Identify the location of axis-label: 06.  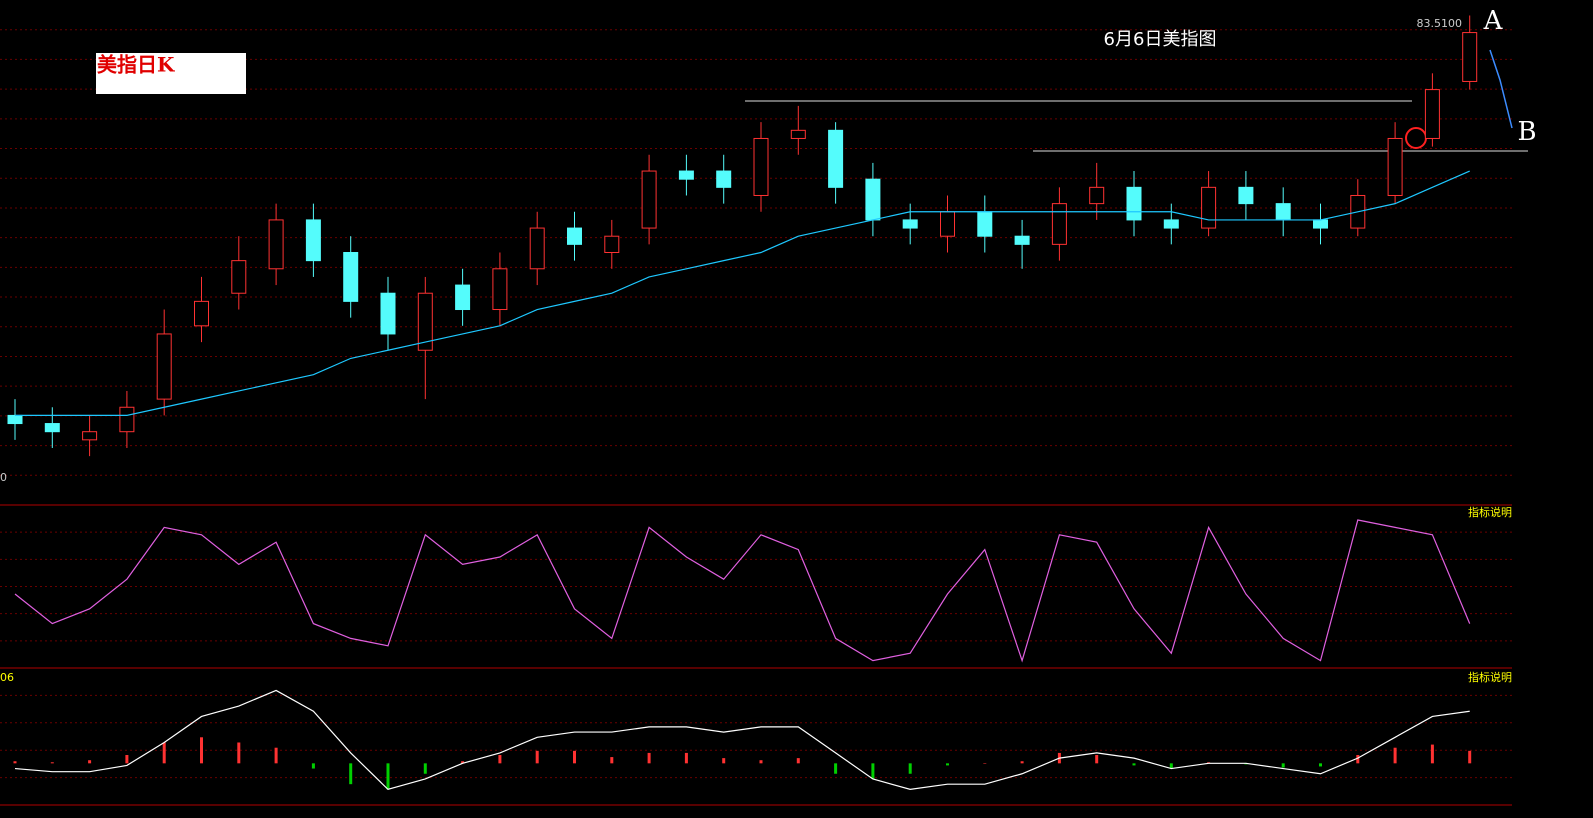
(7, 677).